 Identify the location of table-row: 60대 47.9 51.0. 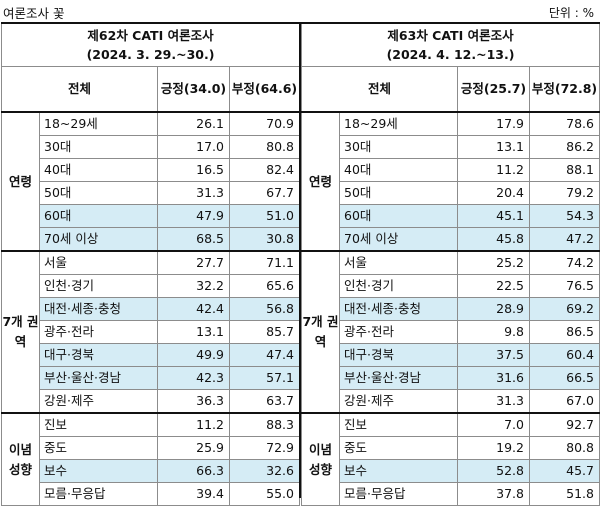
(151, 216).